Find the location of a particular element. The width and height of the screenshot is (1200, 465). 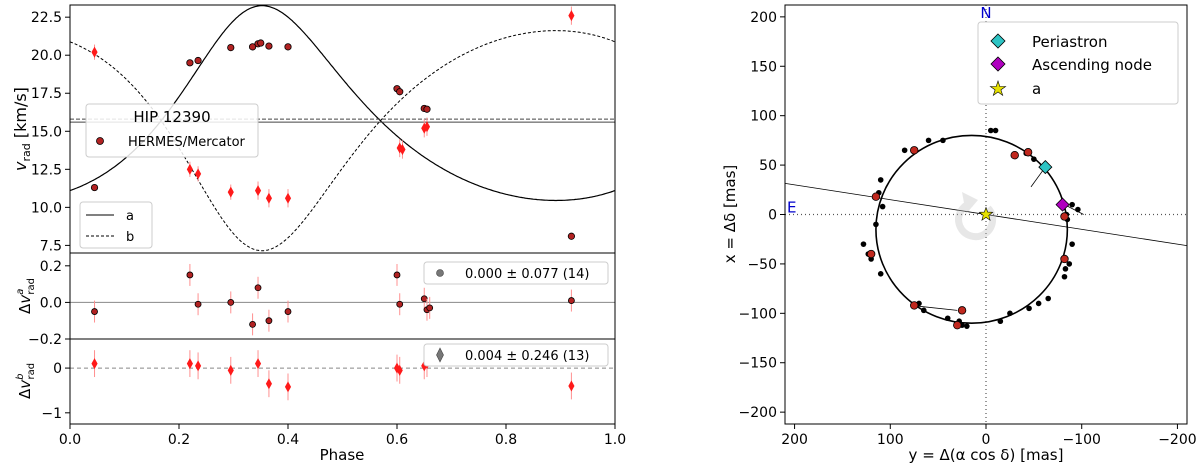

legend-box-curves is located at coordinates (116, 225).